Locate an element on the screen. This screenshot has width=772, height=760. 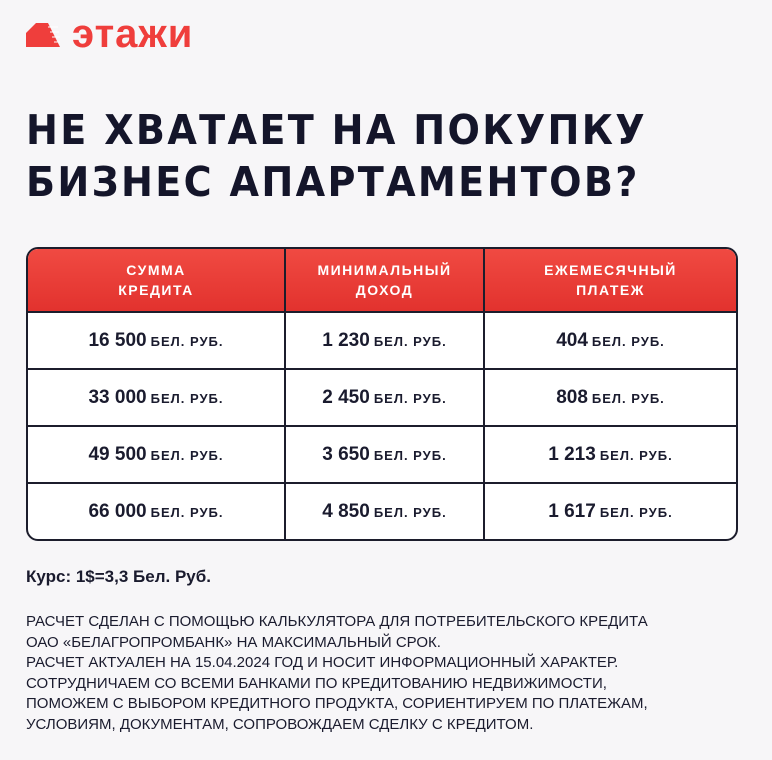
table-cell: 404 БЕЛ. РУБ. is located at coordinates (609, 339).